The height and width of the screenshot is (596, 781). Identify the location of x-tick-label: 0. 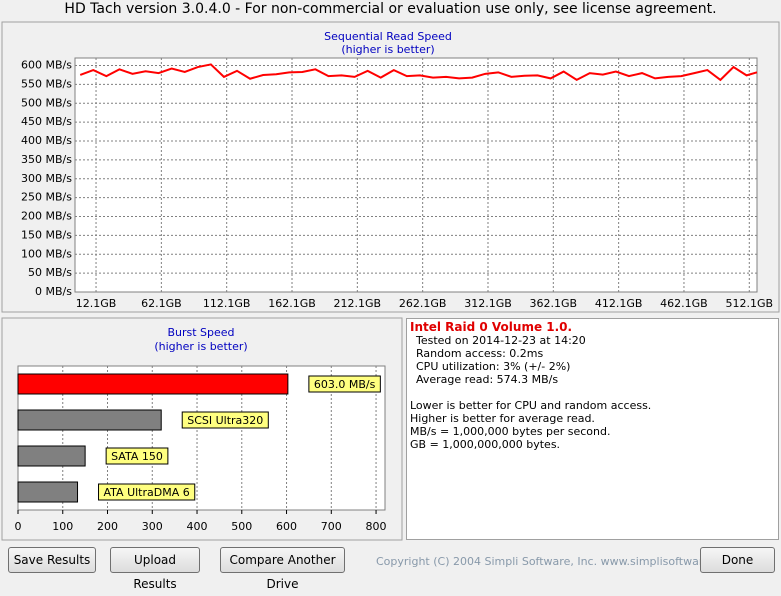
(18, 526).